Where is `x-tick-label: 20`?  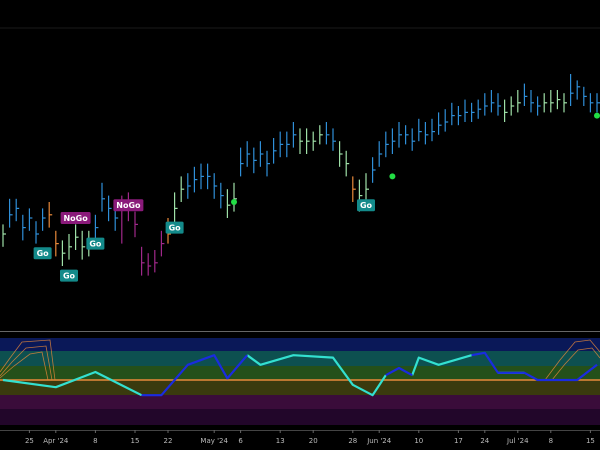 x-tick-label: 20 is located at coordinates (313, 441).